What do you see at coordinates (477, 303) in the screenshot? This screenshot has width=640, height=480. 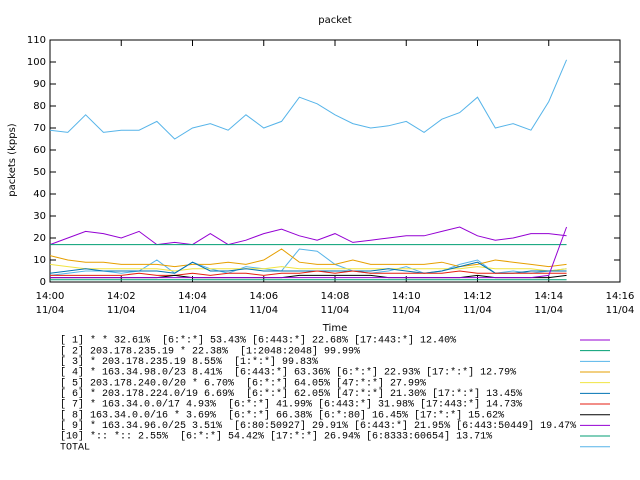 I see `x-tick-label: 14:12 11/04` at bounding box center [477, 303].